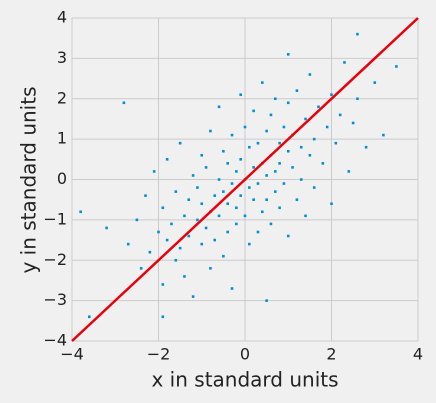 The height and width of the screenshot is (403, 436). I want to click on x-tick-label: −4, so click(72, 354).